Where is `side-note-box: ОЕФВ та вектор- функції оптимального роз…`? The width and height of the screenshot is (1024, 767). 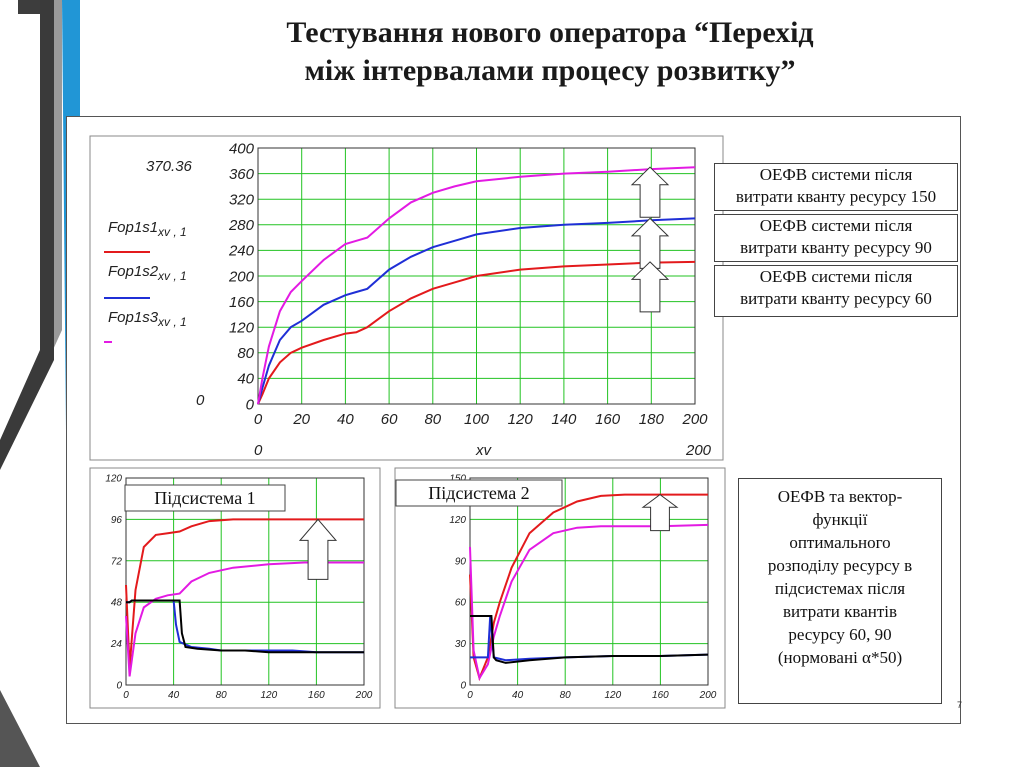
side-note-box: ОЕФВ та вектор- функції оптимального роз… is located at coordinates (840, 591).